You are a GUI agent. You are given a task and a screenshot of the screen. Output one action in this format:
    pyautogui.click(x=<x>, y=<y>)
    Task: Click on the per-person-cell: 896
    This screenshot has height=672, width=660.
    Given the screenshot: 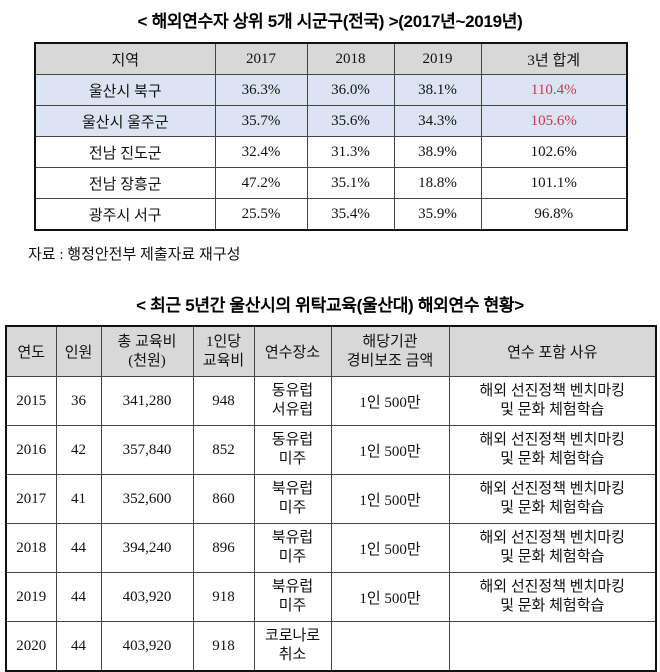 What is the action you would take?
    pyautogui.click(x=223, y=548)
    